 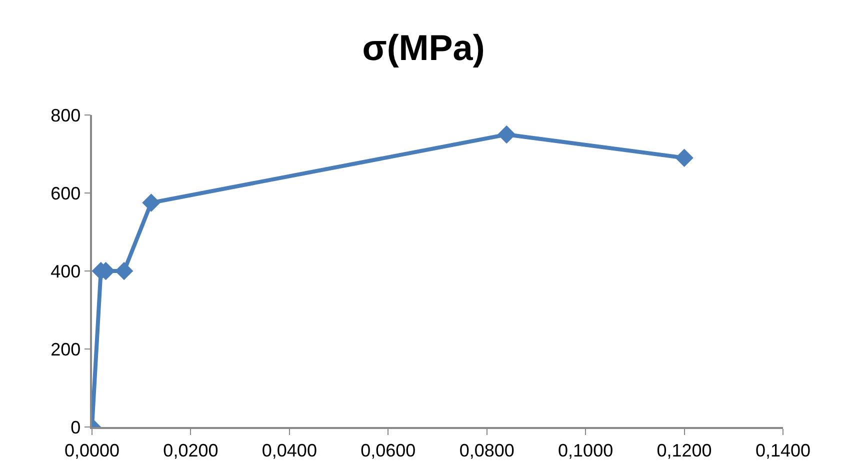 I want to click on chart-title: σ(MPa), so click(x=423, y=47).